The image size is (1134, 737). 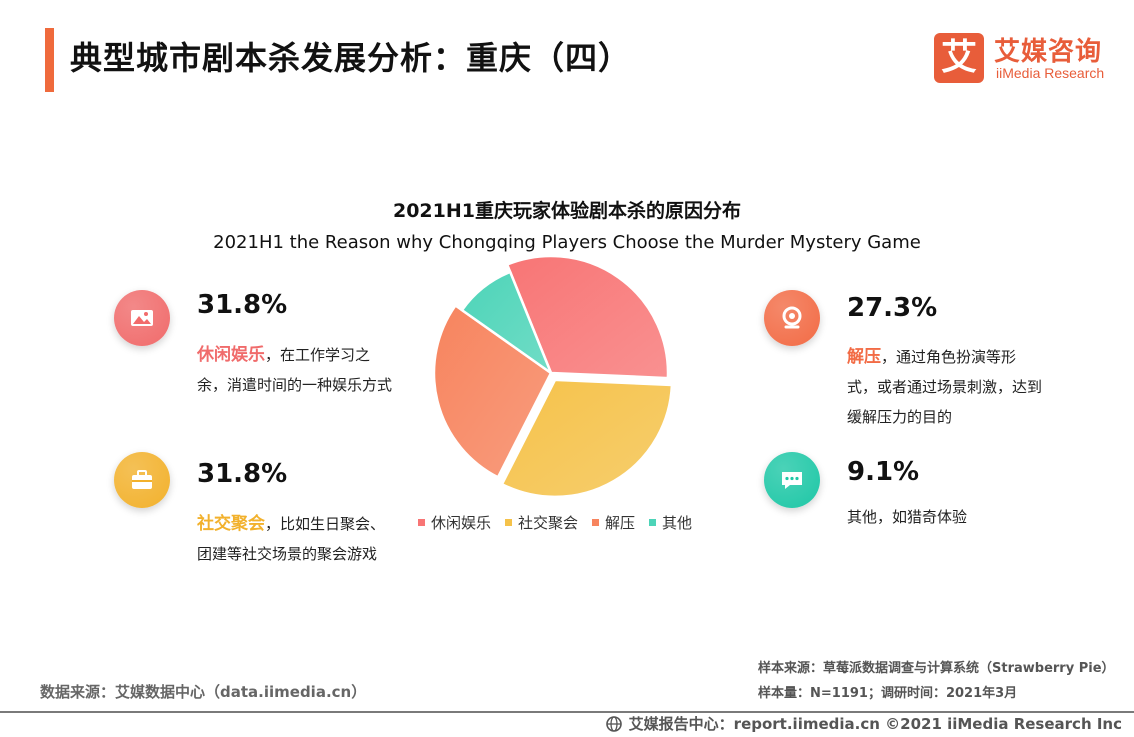 I want to click on callout-text-leisure: ，在工作学习之余，消遣时间的一种娱乐方式, so click(x=295, y=370).